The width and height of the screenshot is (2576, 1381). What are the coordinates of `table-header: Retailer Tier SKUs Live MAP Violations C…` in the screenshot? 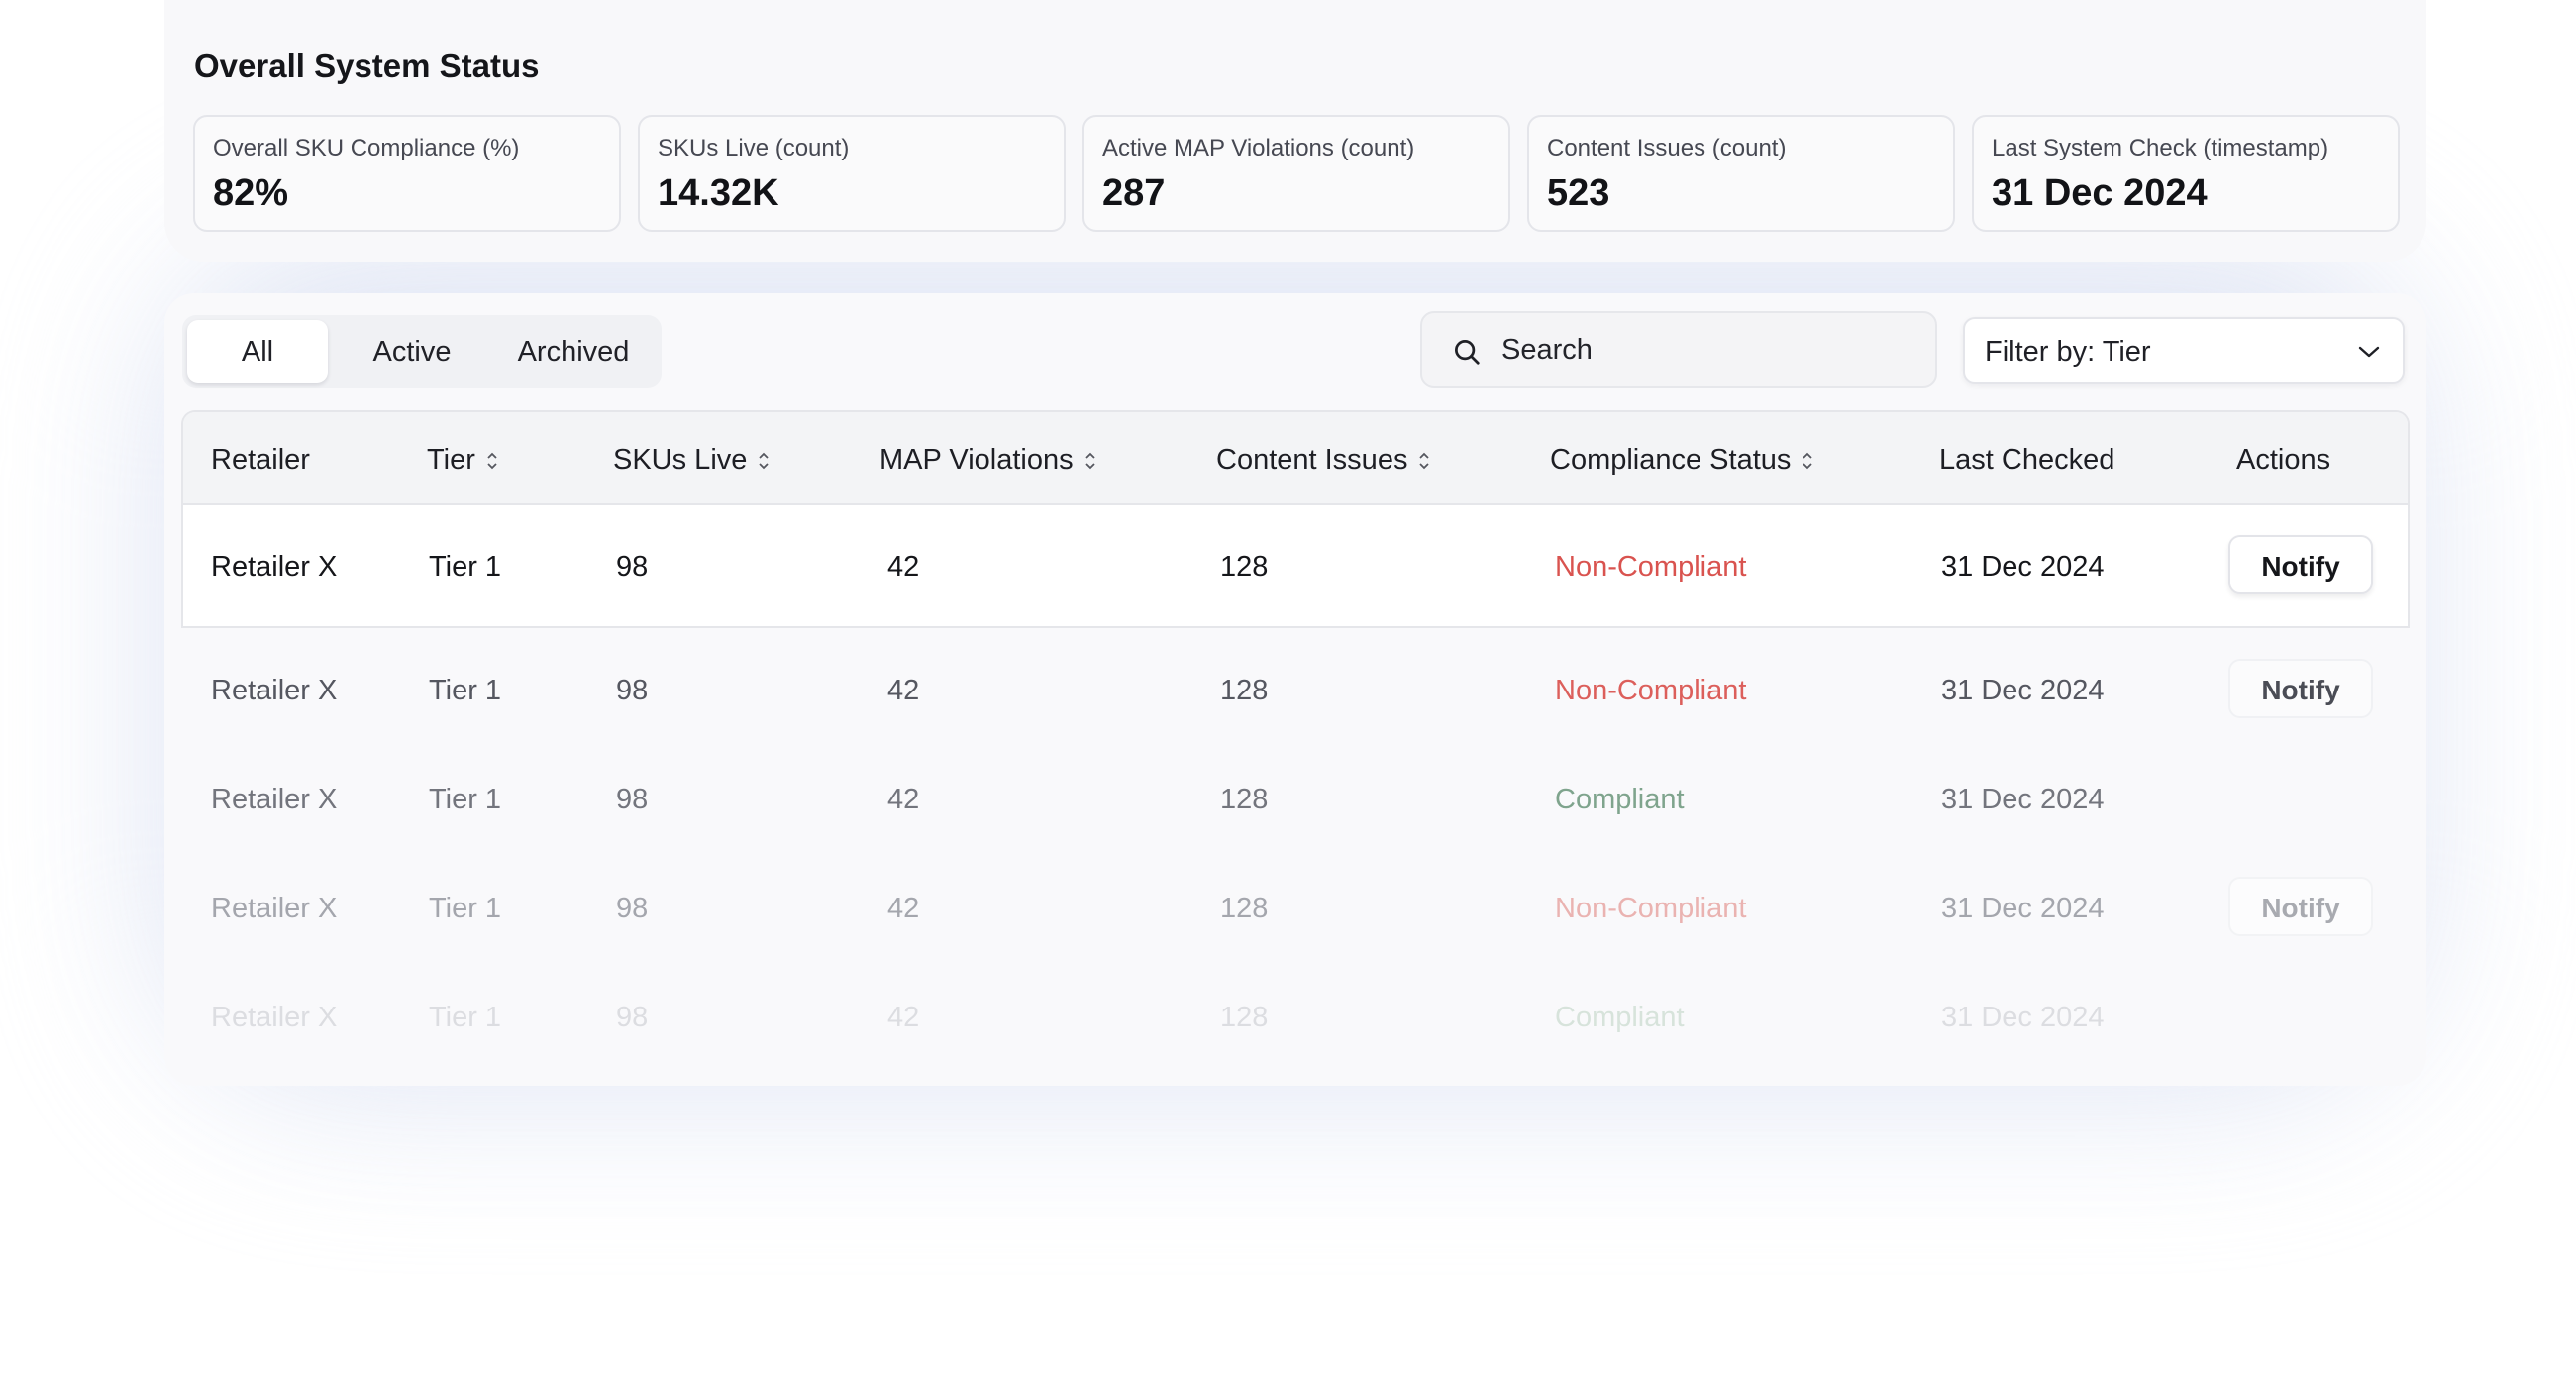 It's located at (1295, 459).